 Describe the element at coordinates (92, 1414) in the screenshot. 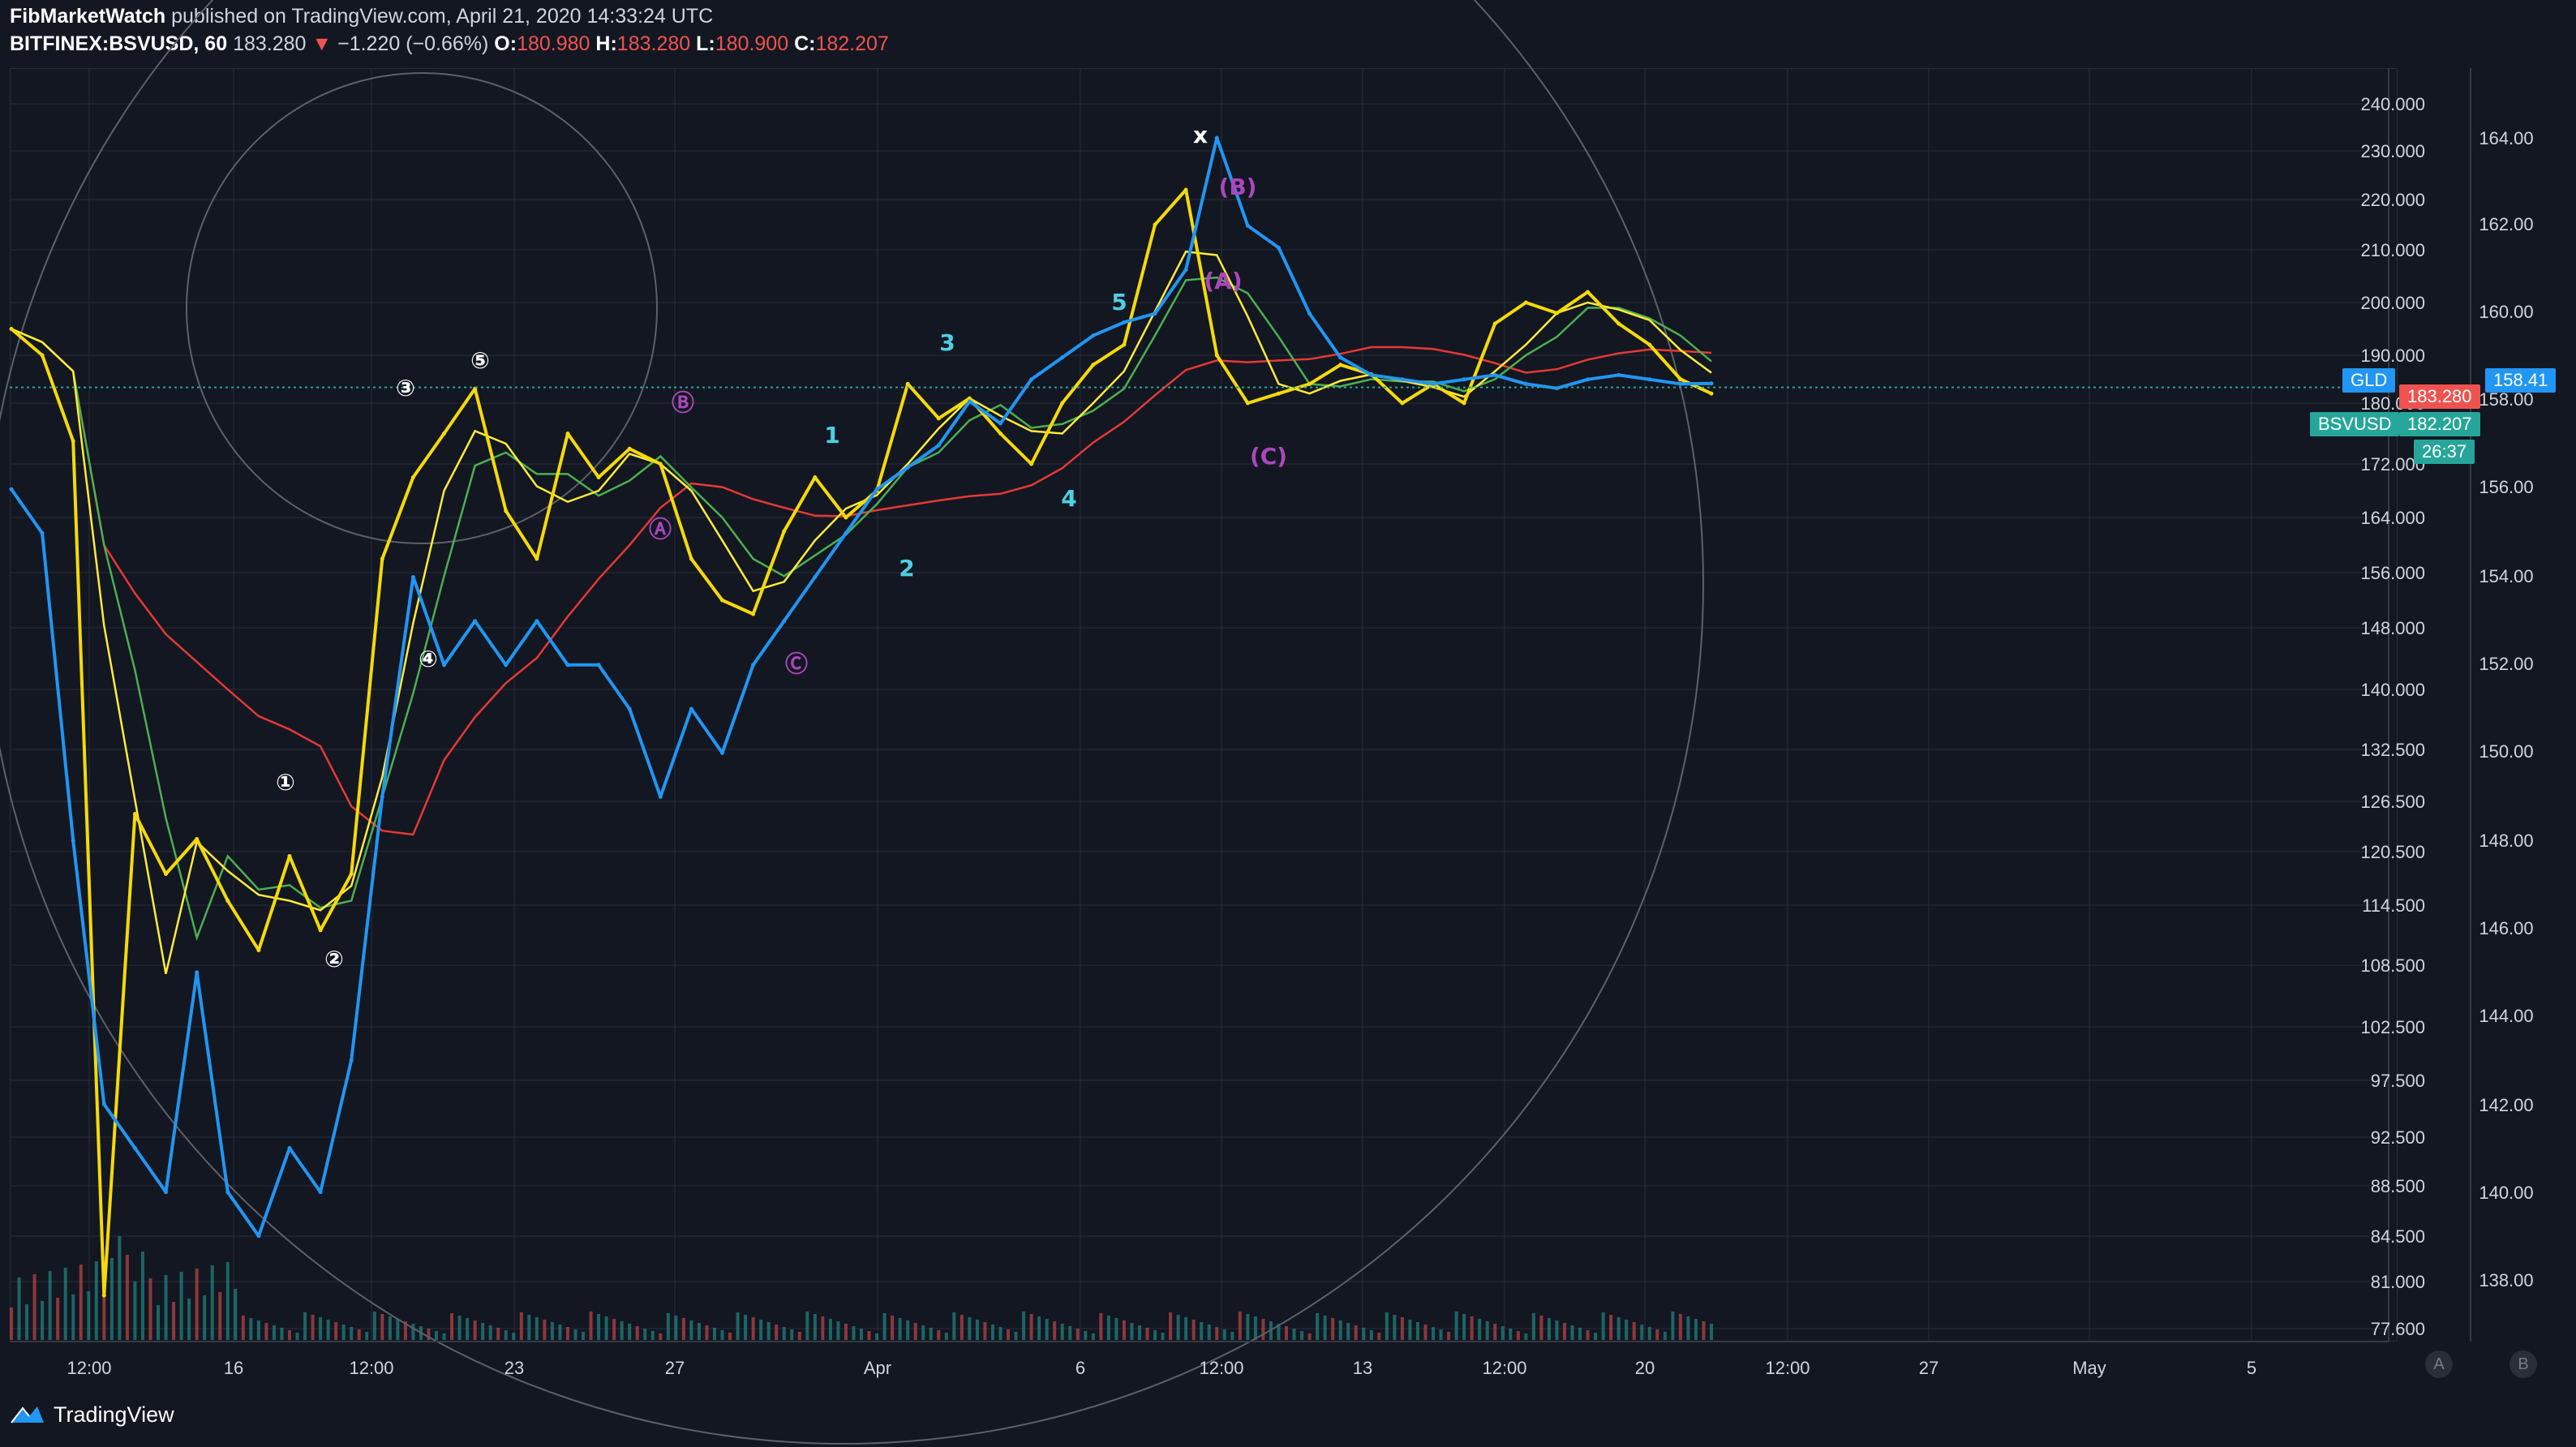

I see `footer-brand: TradingView` at that location.